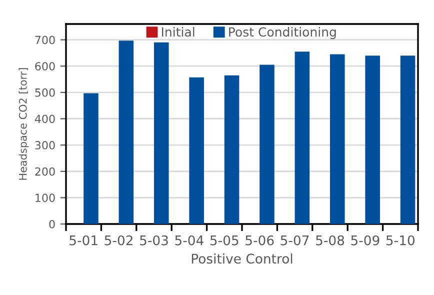  Describe the element at coordinates (365, 240) in the screenshot. I see `x-tick-label: 5-09` at that location.